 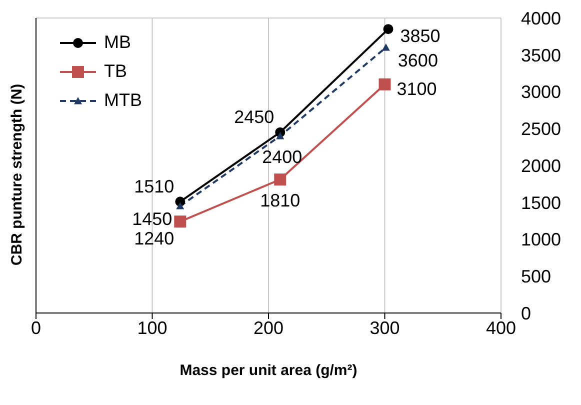 I want to click on data-label: 3600, so click(x=418, y=60).